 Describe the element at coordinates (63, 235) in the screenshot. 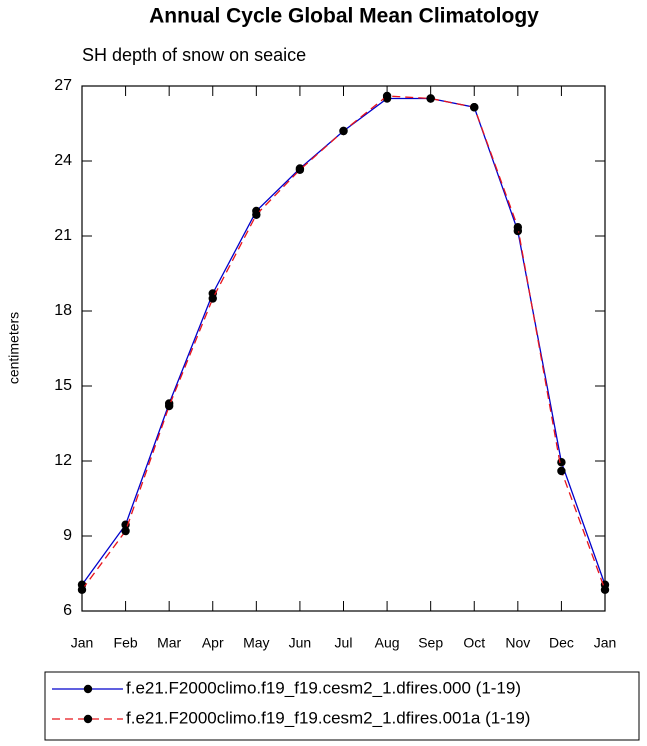

I see `y-tick-label: 21` at that location.